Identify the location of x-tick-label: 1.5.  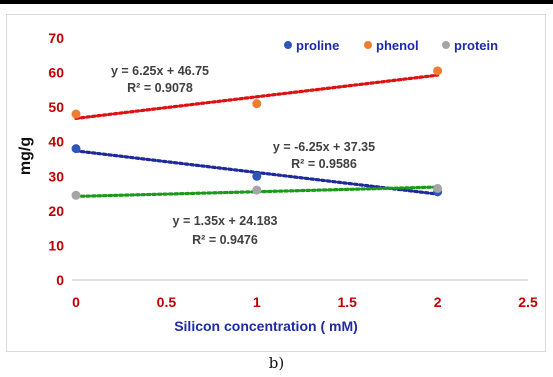
(347, 302).